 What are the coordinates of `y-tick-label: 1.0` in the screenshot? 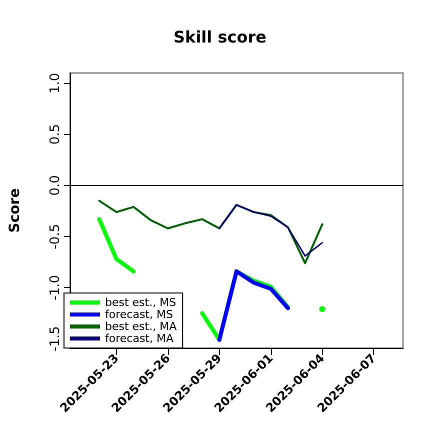 It's located at (55, 83).